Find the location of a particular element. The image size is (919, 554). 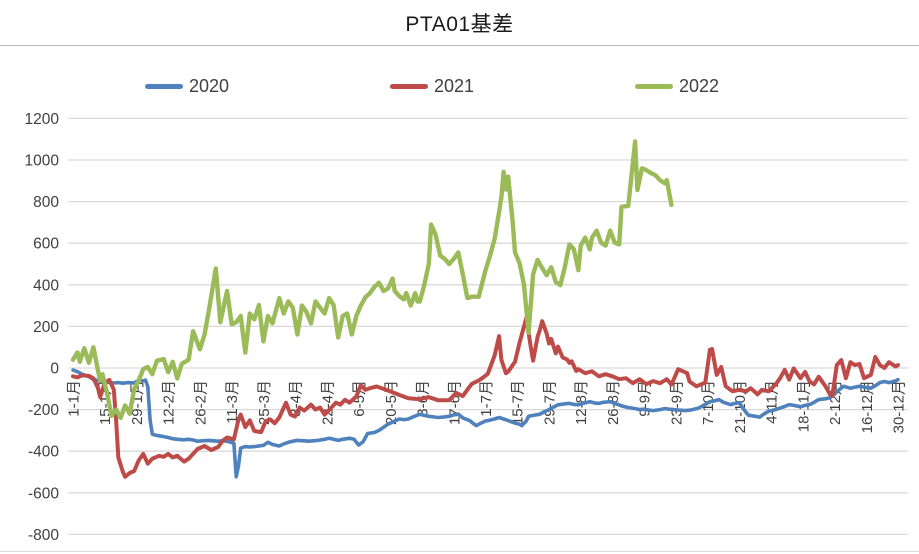

y-axis-tick-label: -400 is located at coordinates (43, 452).